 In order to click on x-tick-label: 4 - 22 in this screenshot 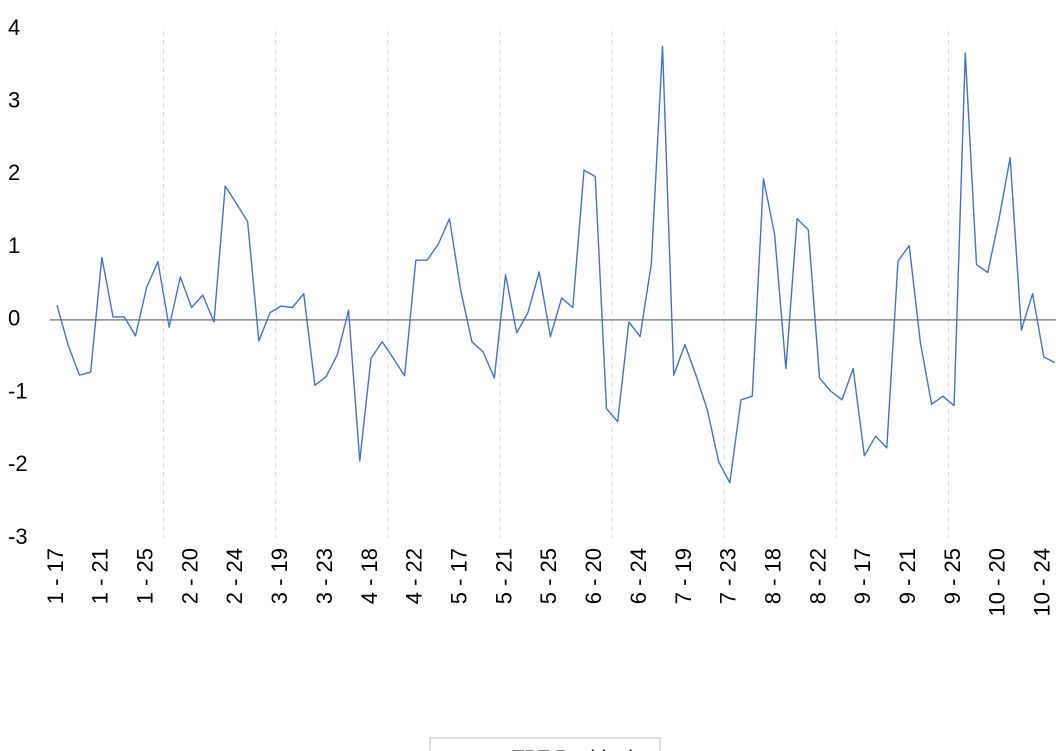, I will do `click(414, 576)`.